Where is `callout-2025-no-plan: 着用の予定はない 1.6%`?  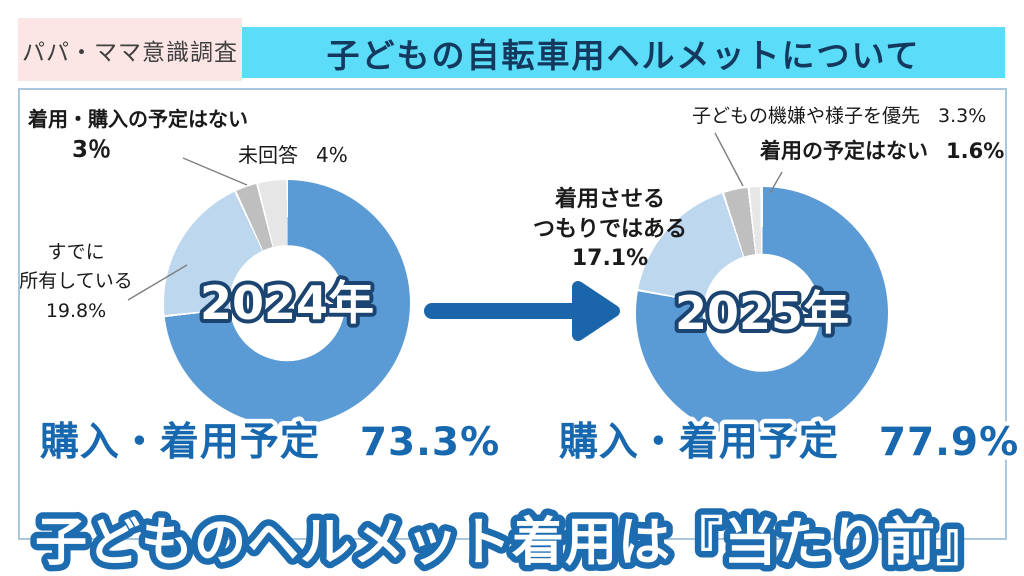 callout-2025-no-plan: 着用の予定はない 1.6% is located at coordinates (882, 151).